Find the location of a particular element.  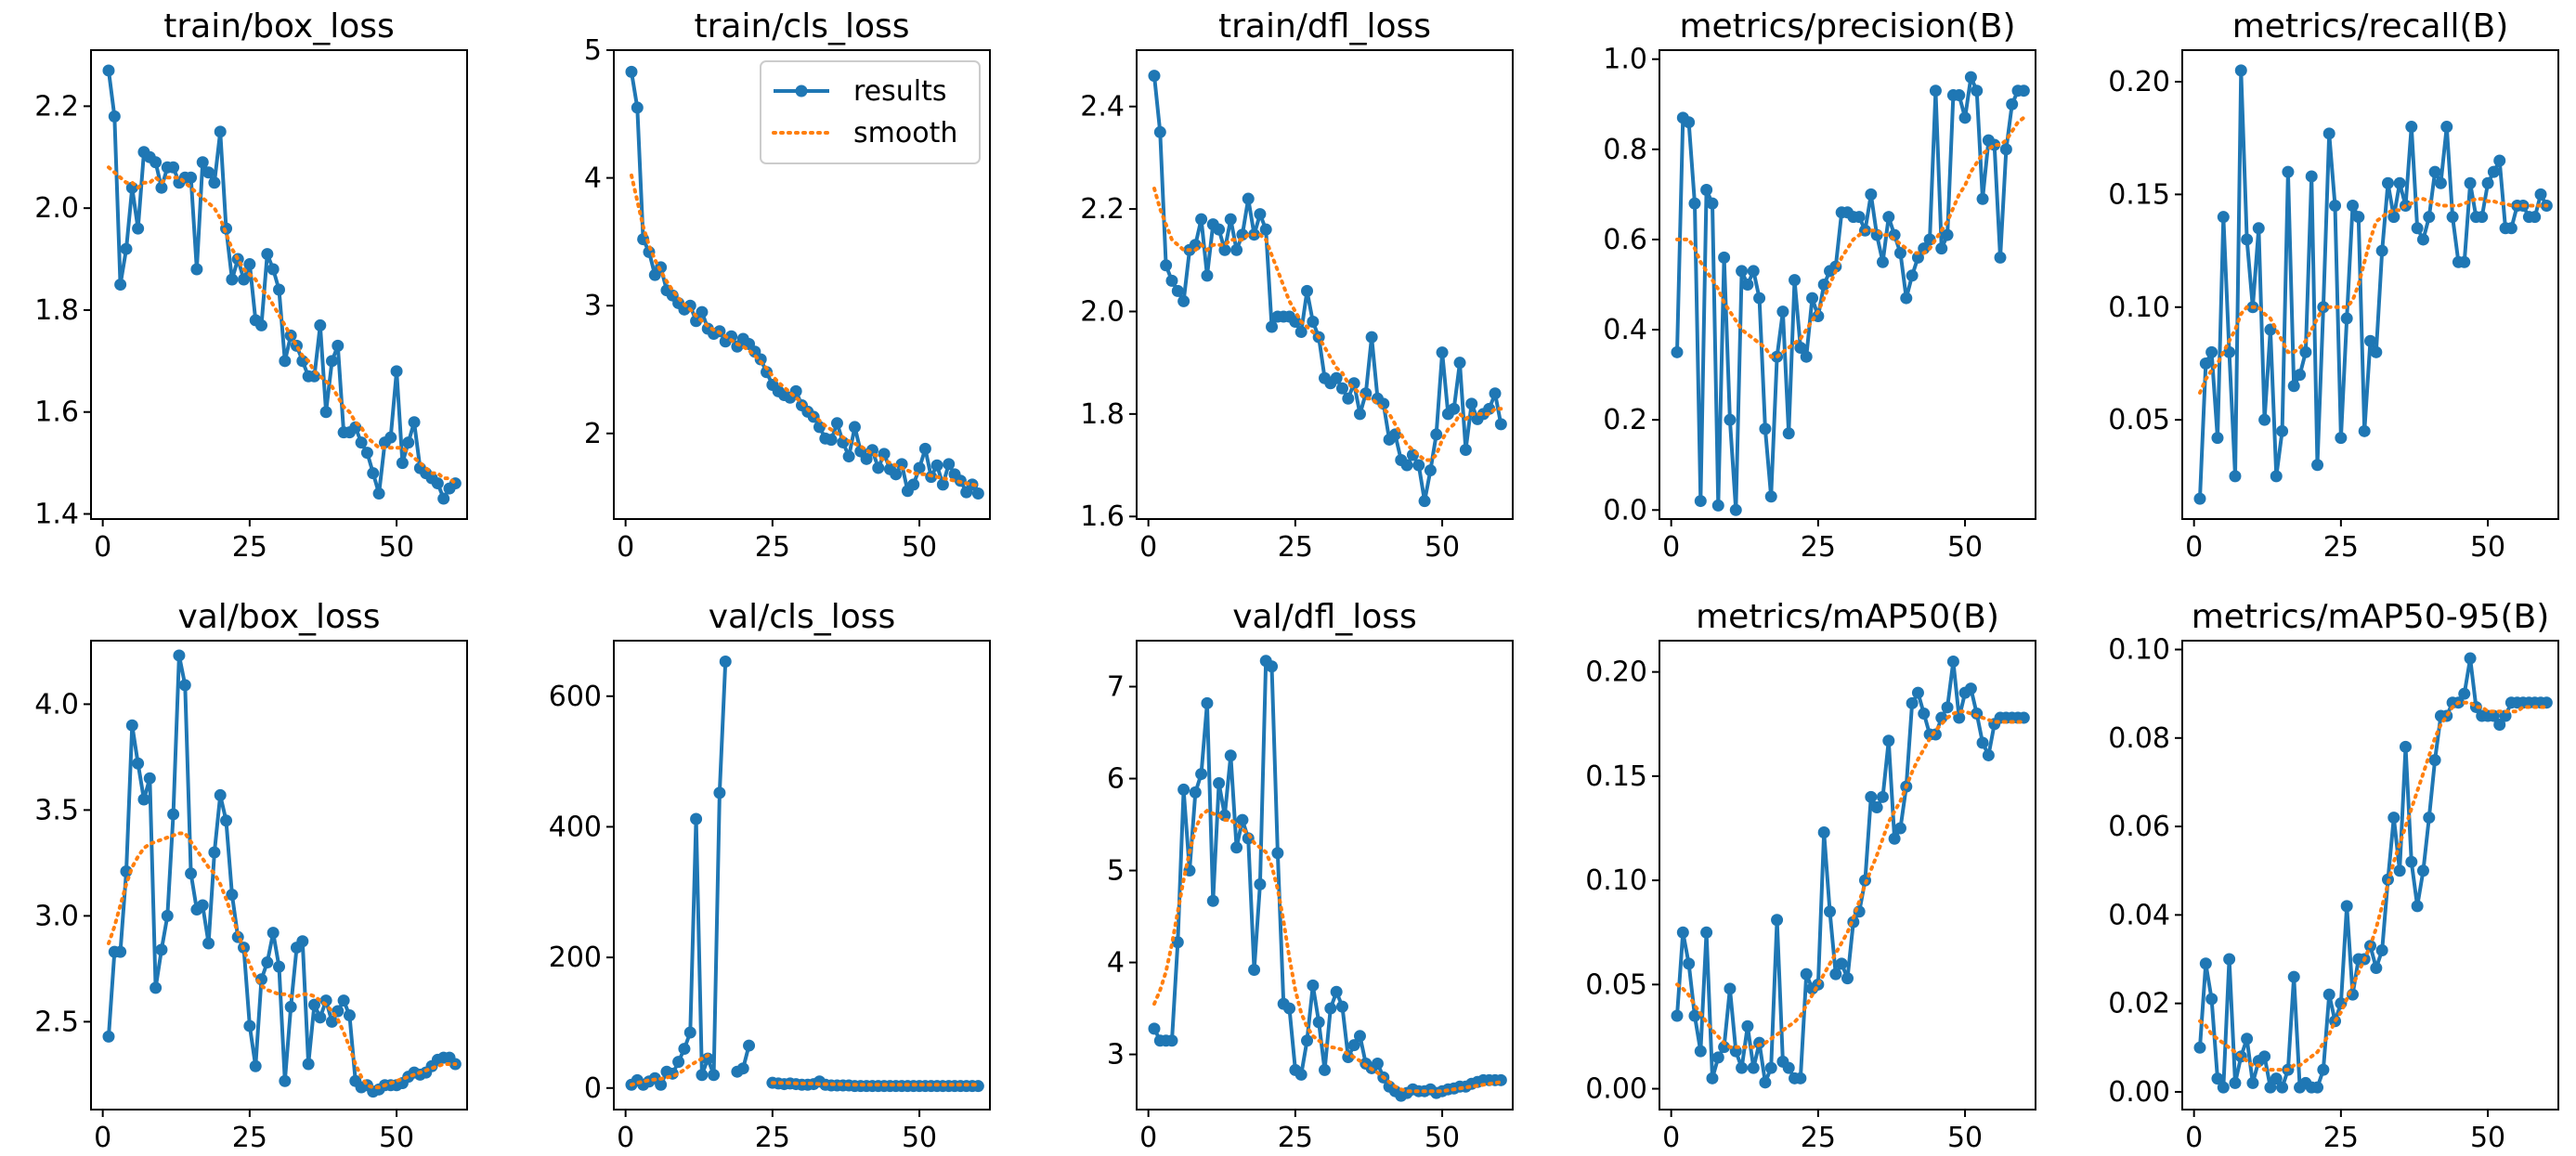

legend-smooth-label: smooth is located at coordinates (905, 133).